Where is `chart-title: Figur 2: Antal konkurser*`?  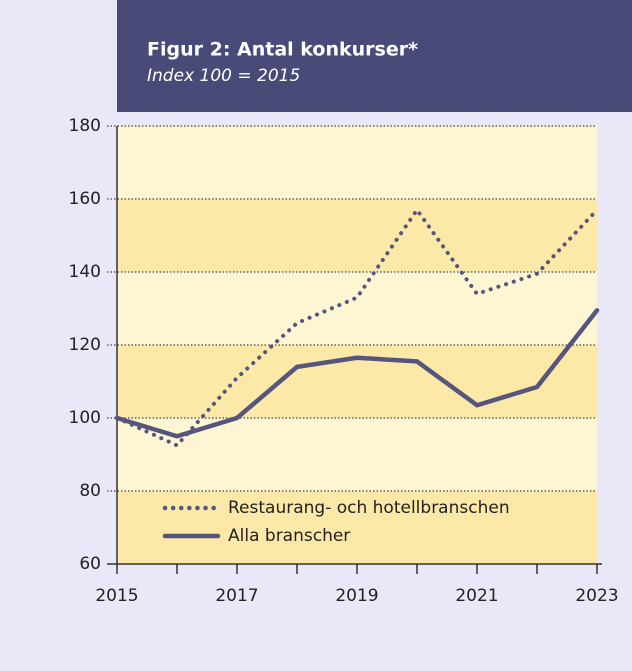
chart-title: Figur 2: Antal konkurser* is located at coordinates (282, 50).